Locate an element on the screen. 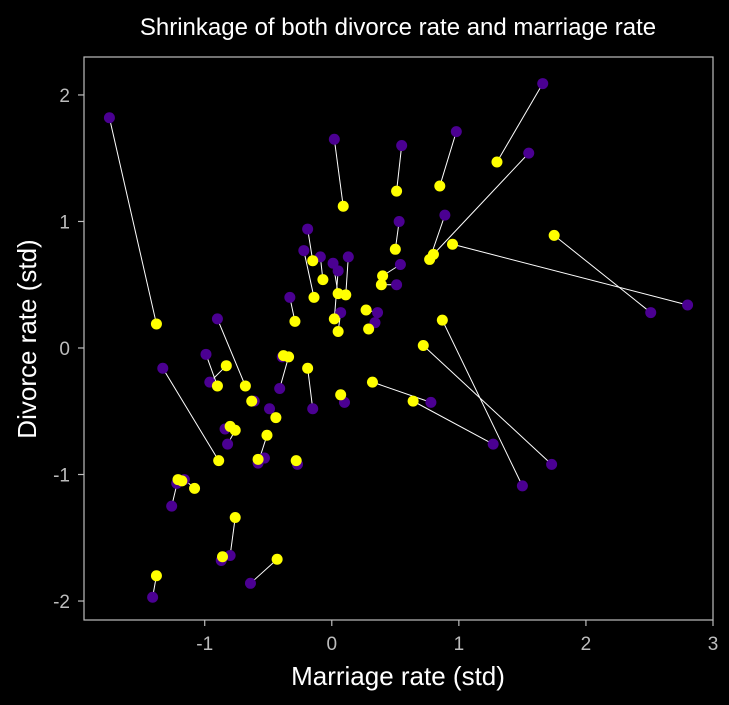  x-tick-label: 3 is located at coordinates (713, 644).